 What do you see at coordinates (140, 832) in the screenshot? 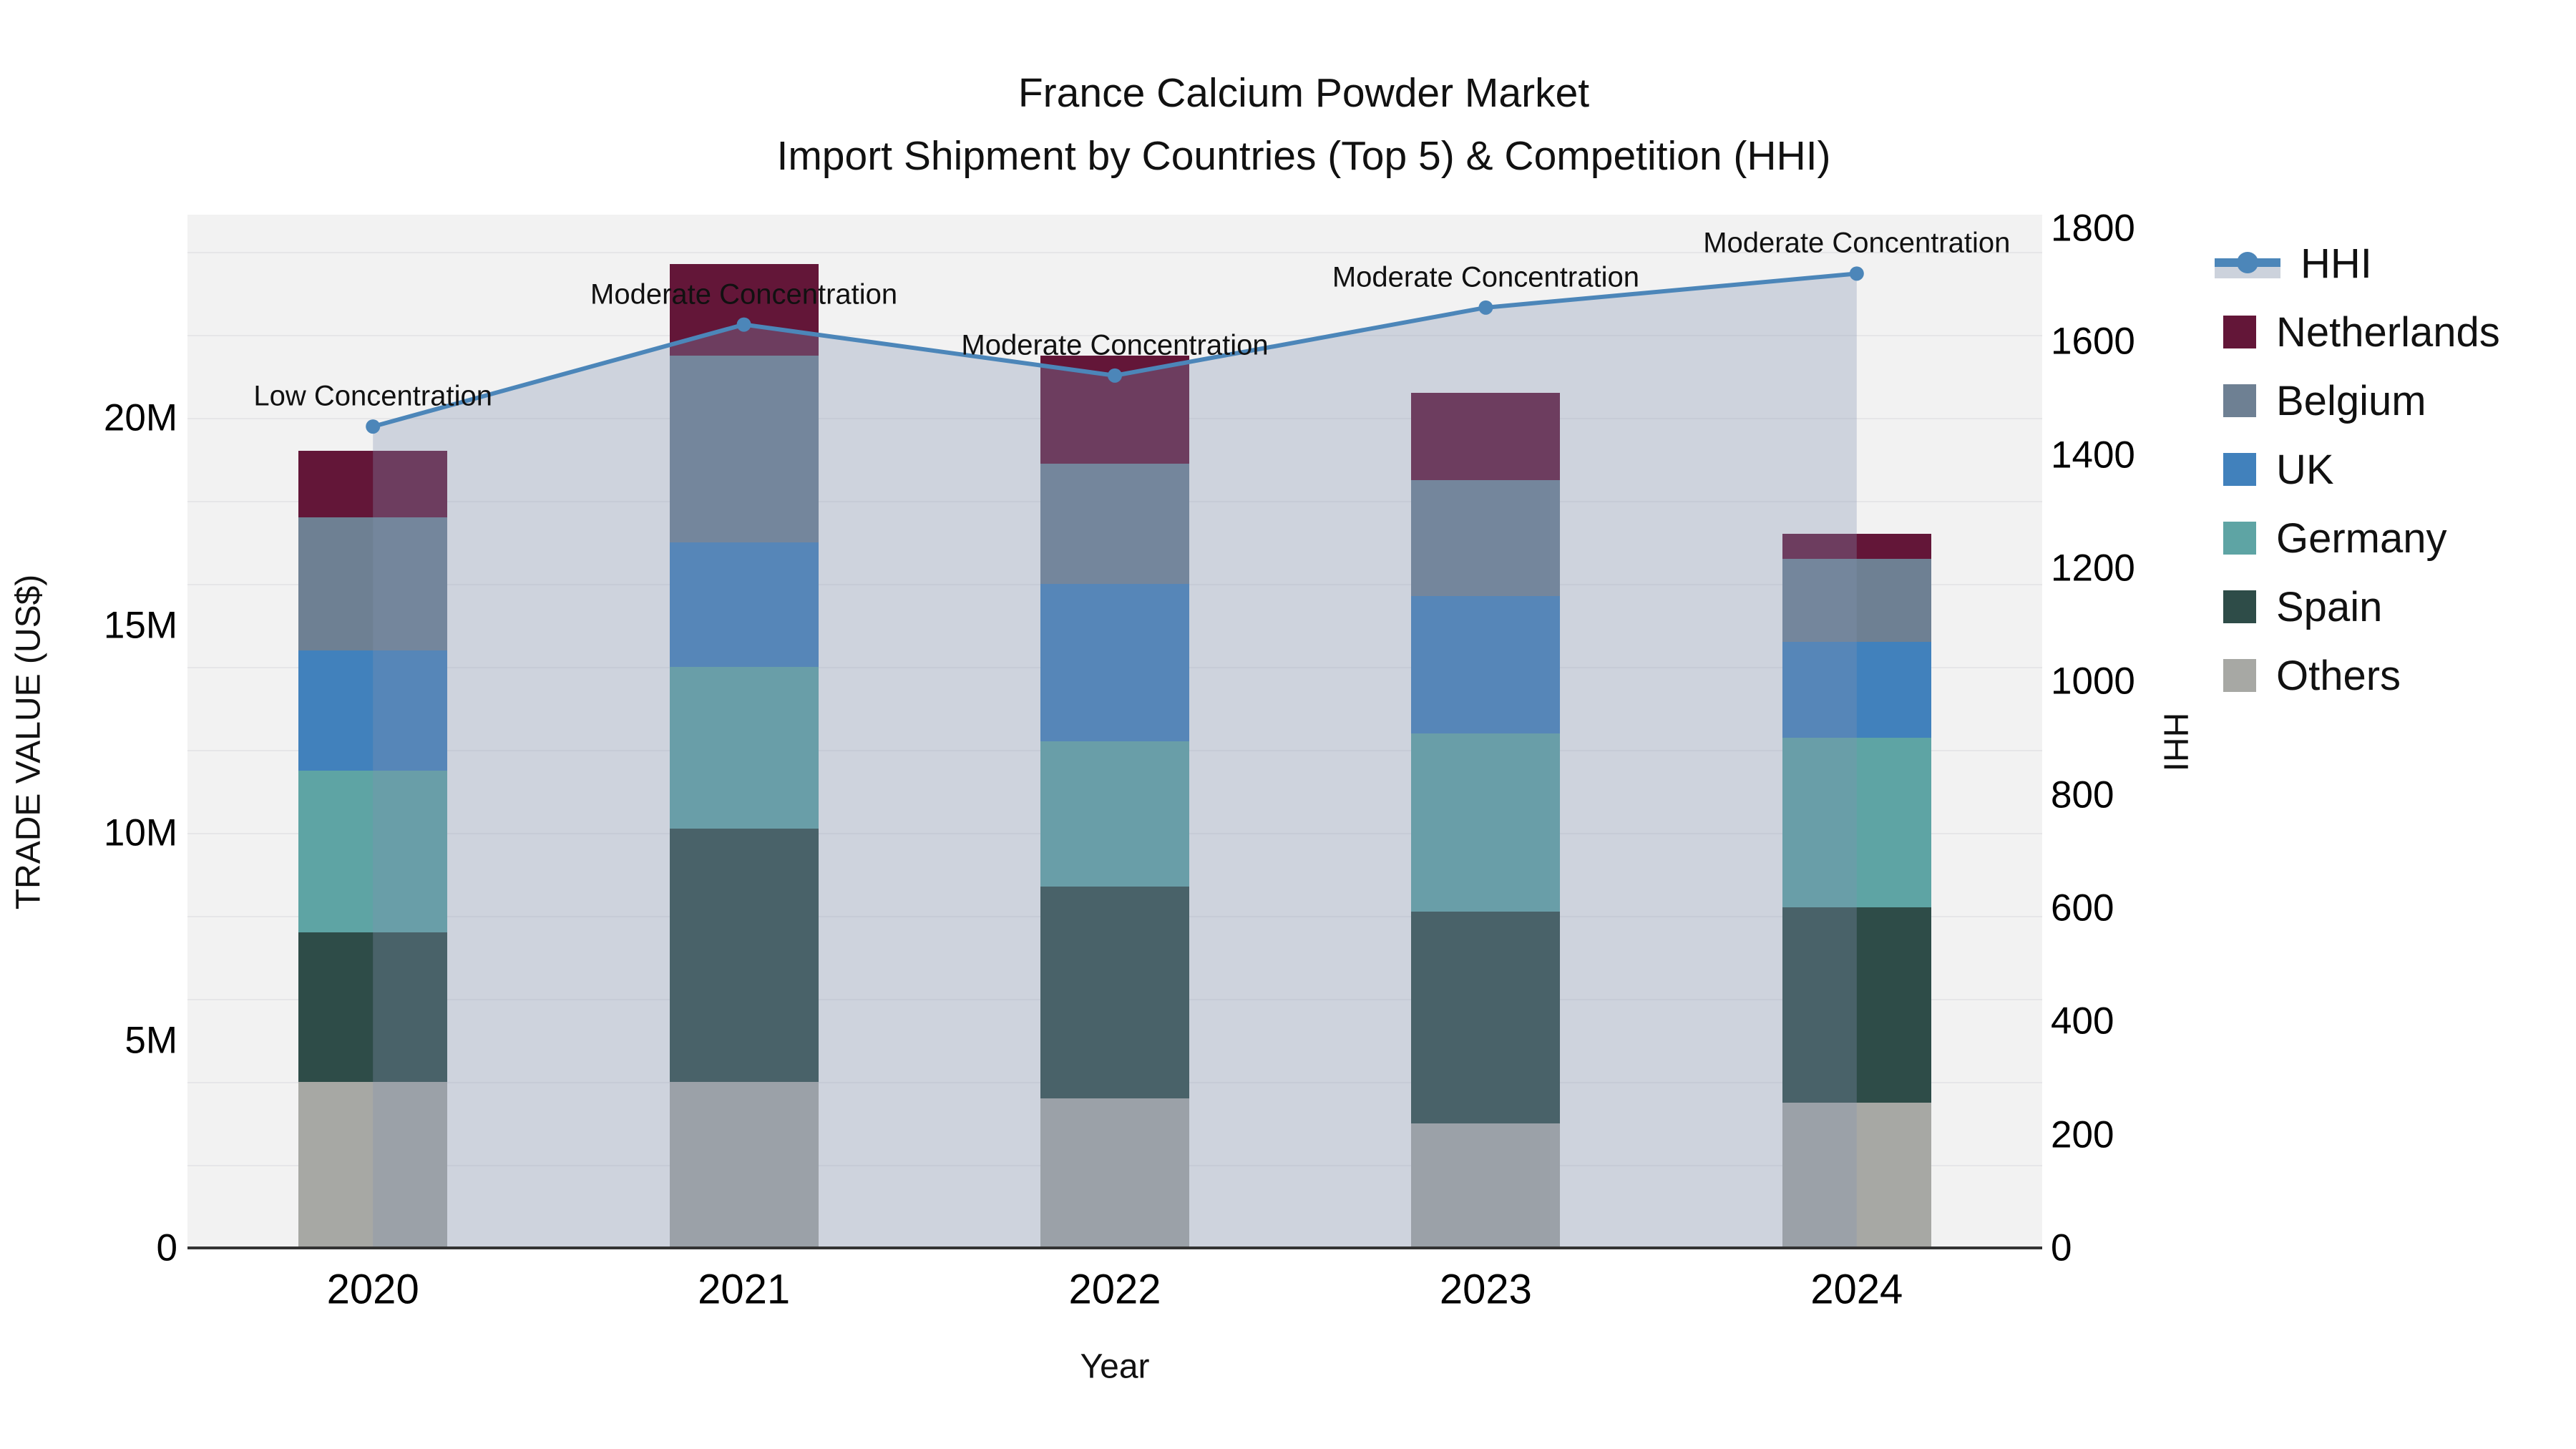
I see `left-tick-10M: 10M` at bounding box center [140, 832].